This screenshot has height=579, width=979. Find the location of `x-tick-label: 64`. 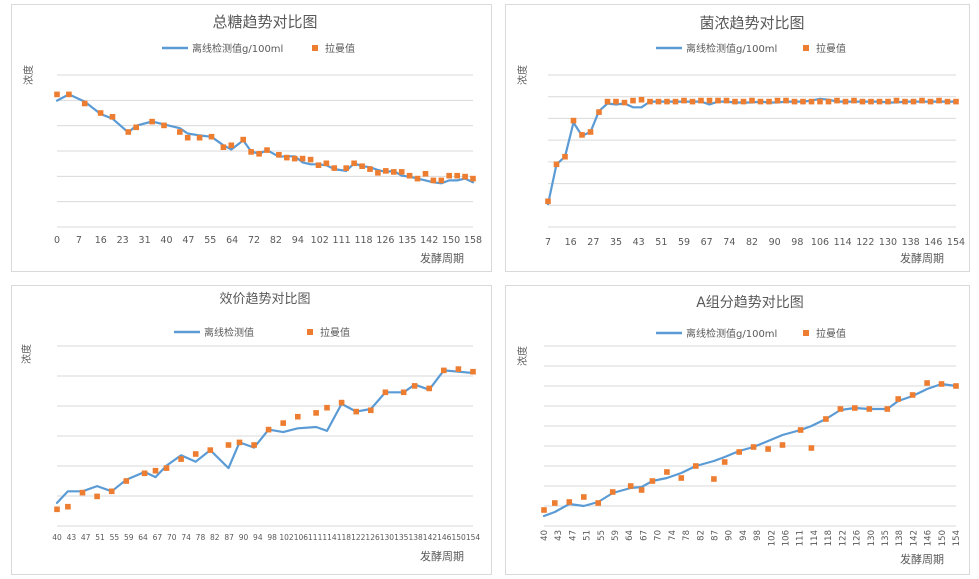

x-tick-label: 64 is located at coordinates (143, 537).